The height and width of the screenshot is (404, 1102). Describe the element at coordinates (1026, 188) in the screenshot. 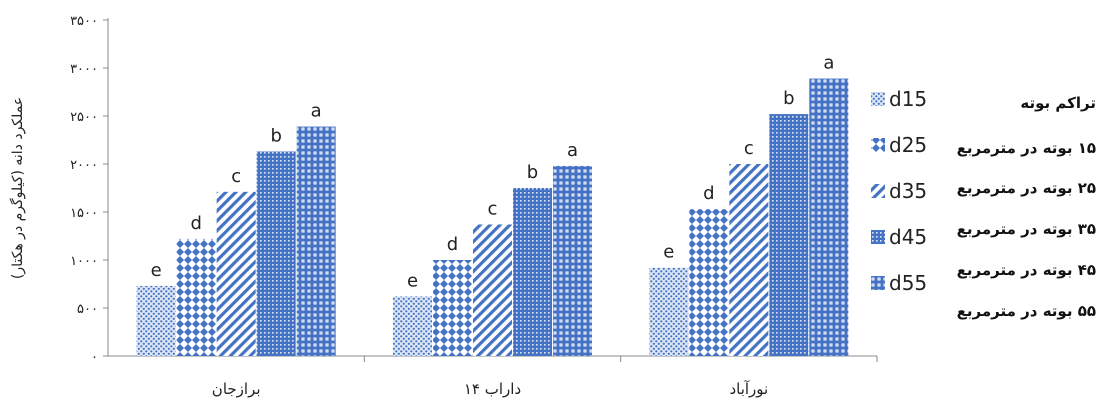

I see `legend-note-line: ۲۵ بوته در مترمربع` at that location.